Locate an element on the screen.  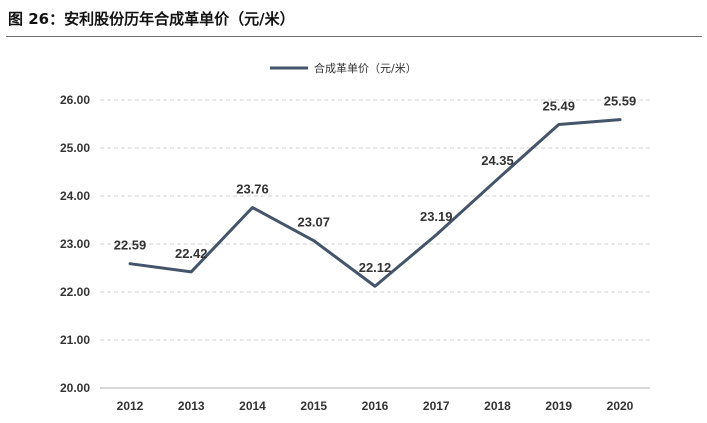
y-tick-label: 21.00 is located at coordinates (75, 340).